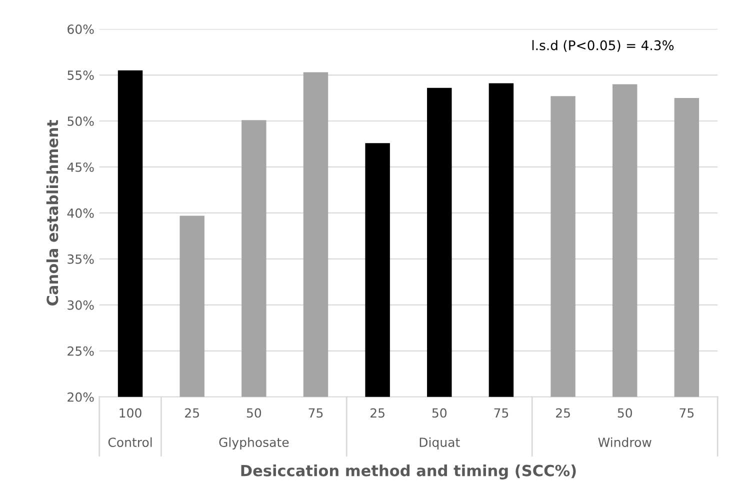  I want to click on y-tick-label: 60%, so click(81, 29).